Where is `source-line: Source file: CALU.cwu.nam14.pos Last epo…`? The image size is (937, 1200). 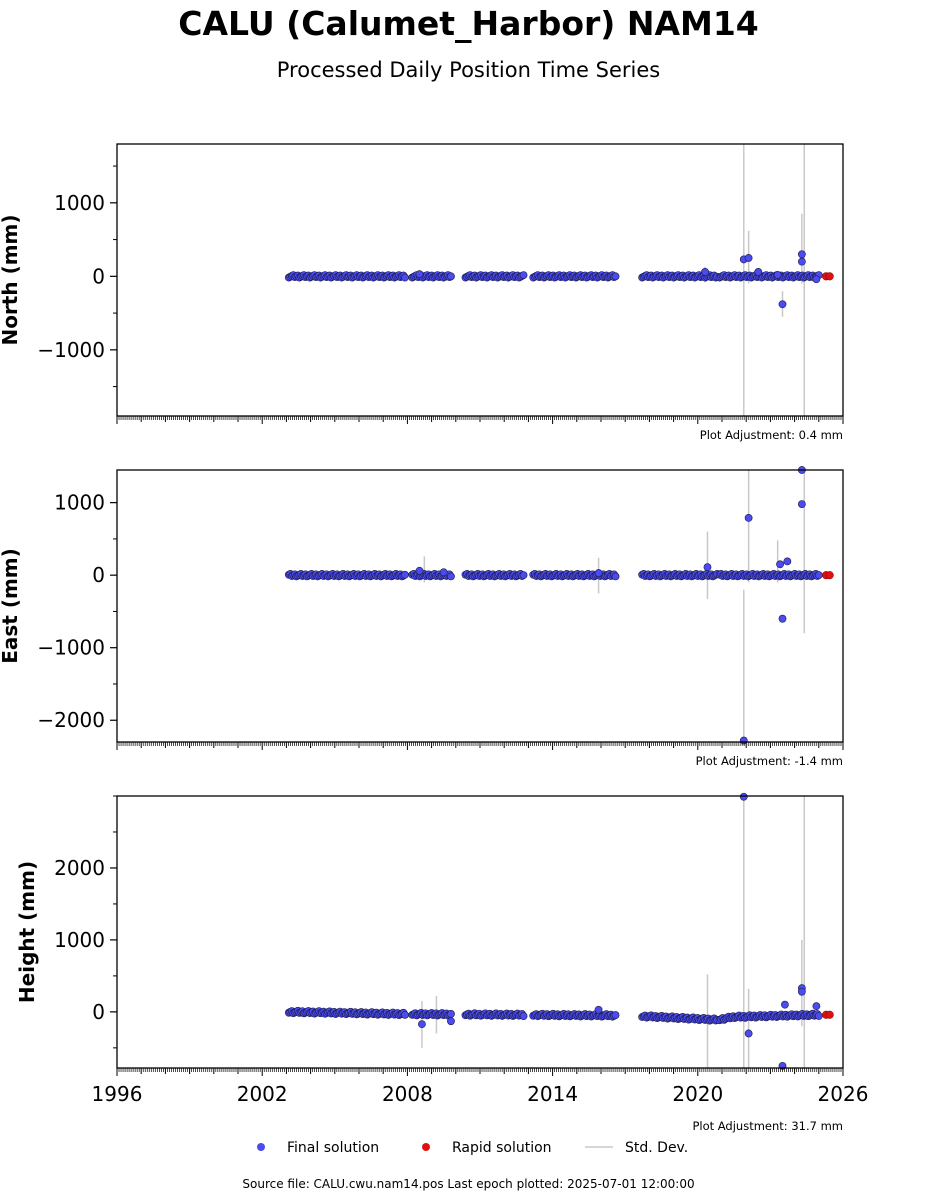 source-line: Source file: CALU.cwu.nam14.pos Last epo… is located at coordinates (468, 1184).